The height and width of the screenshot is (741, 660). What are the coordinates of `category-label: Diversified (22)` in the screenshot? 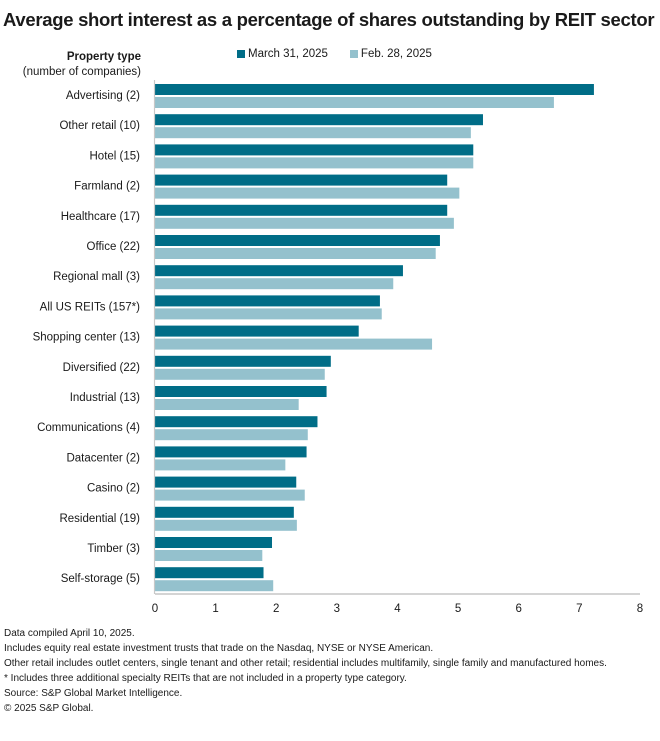 It's located at (101, 368).